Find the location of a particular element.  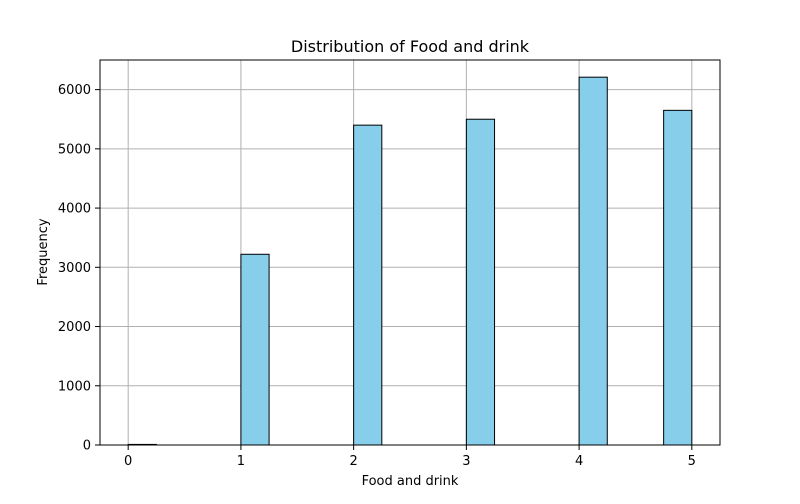

y-tick-label: 6000 is located at coordinates (74, 90).